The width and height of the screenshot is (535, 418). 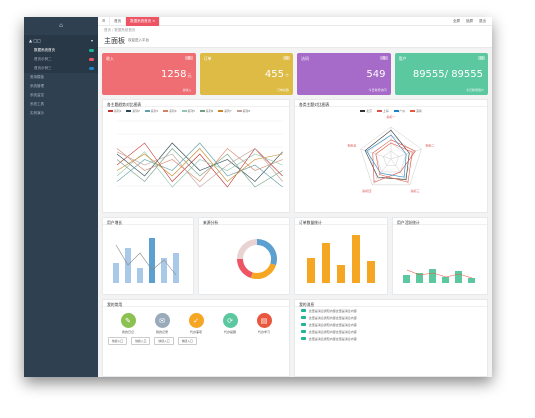 What do you see at coordinates (188, 111) in the screenshot?
I see `legend-item: 系列5` at bounding box center [188, 111].